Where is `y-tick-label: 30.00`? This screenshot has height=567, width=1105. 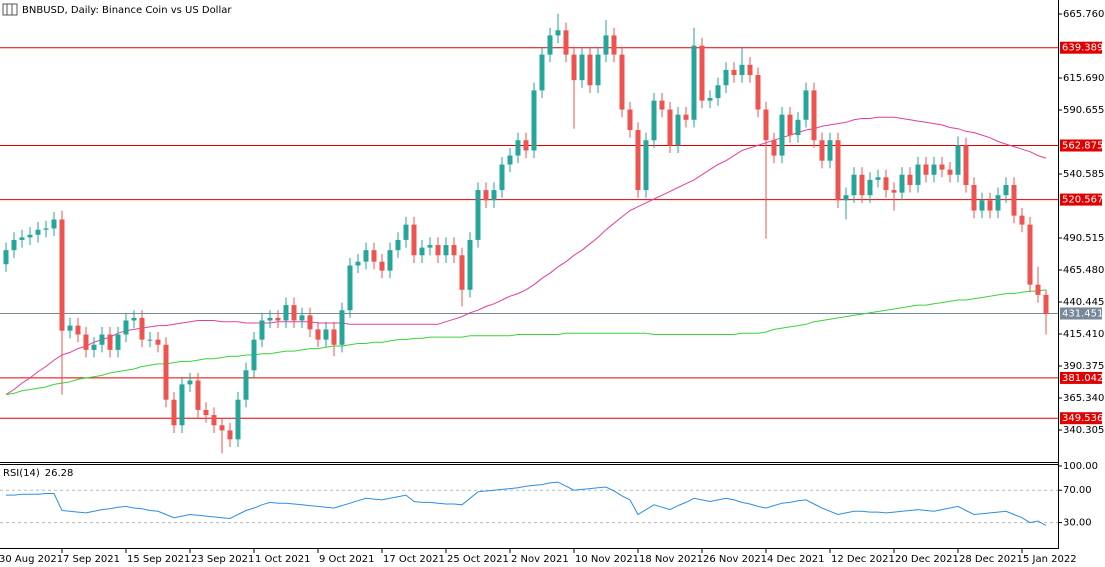
y-tick-label: 30.00 is located at coordinates (1077, 523).